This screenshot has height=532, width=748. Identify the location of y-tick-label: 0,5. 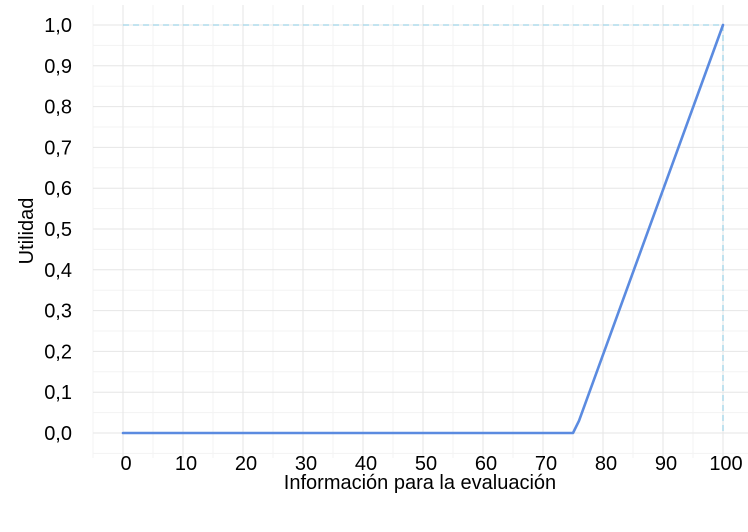
(58, 230).